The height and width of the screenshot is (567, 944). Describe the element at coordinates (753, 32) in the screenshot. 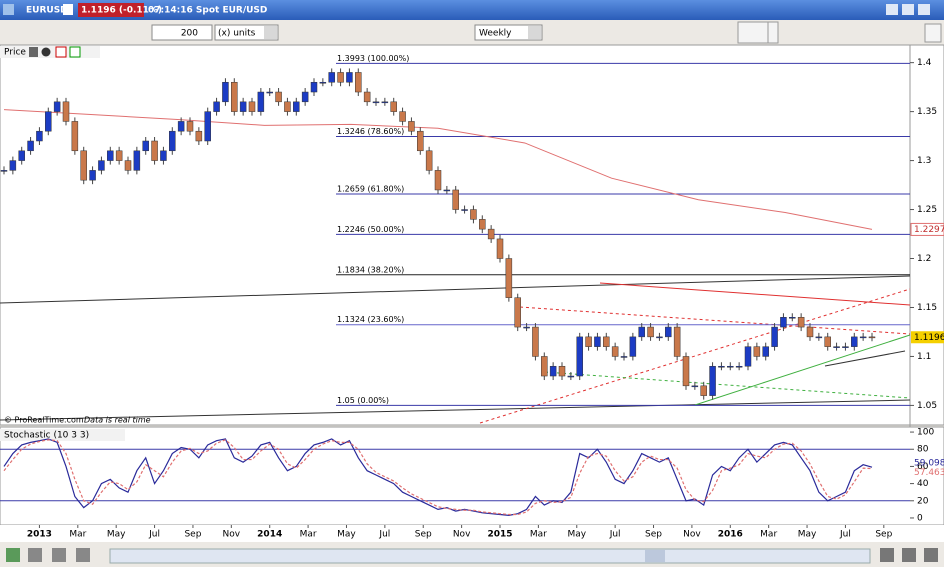

I see `chart-style-button` at that location.